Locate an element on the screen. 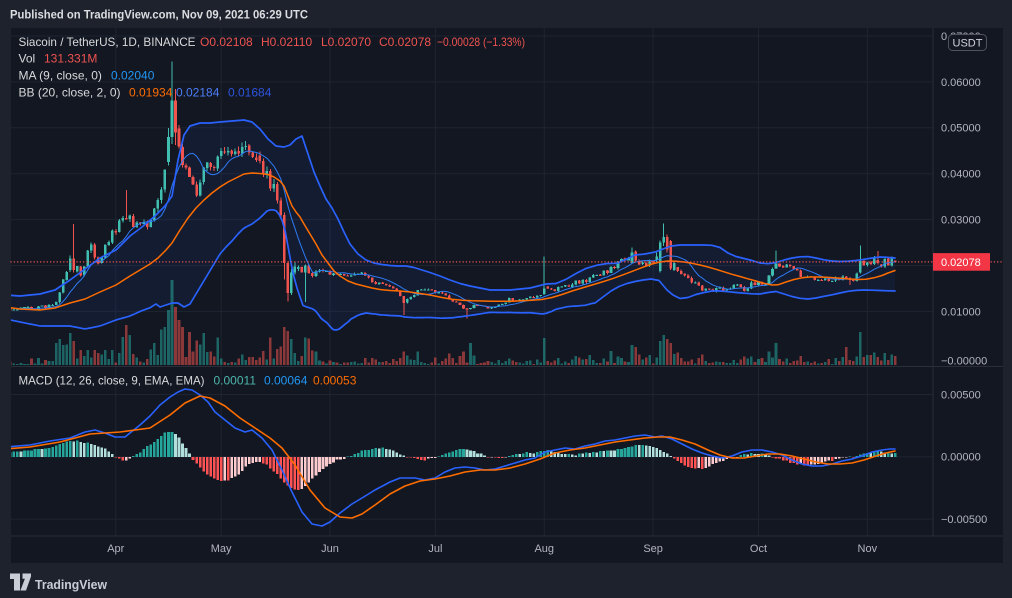 This screenshot has height=598, width=1012. svg-text: 0.01000 is located at coordinates (961, 312).